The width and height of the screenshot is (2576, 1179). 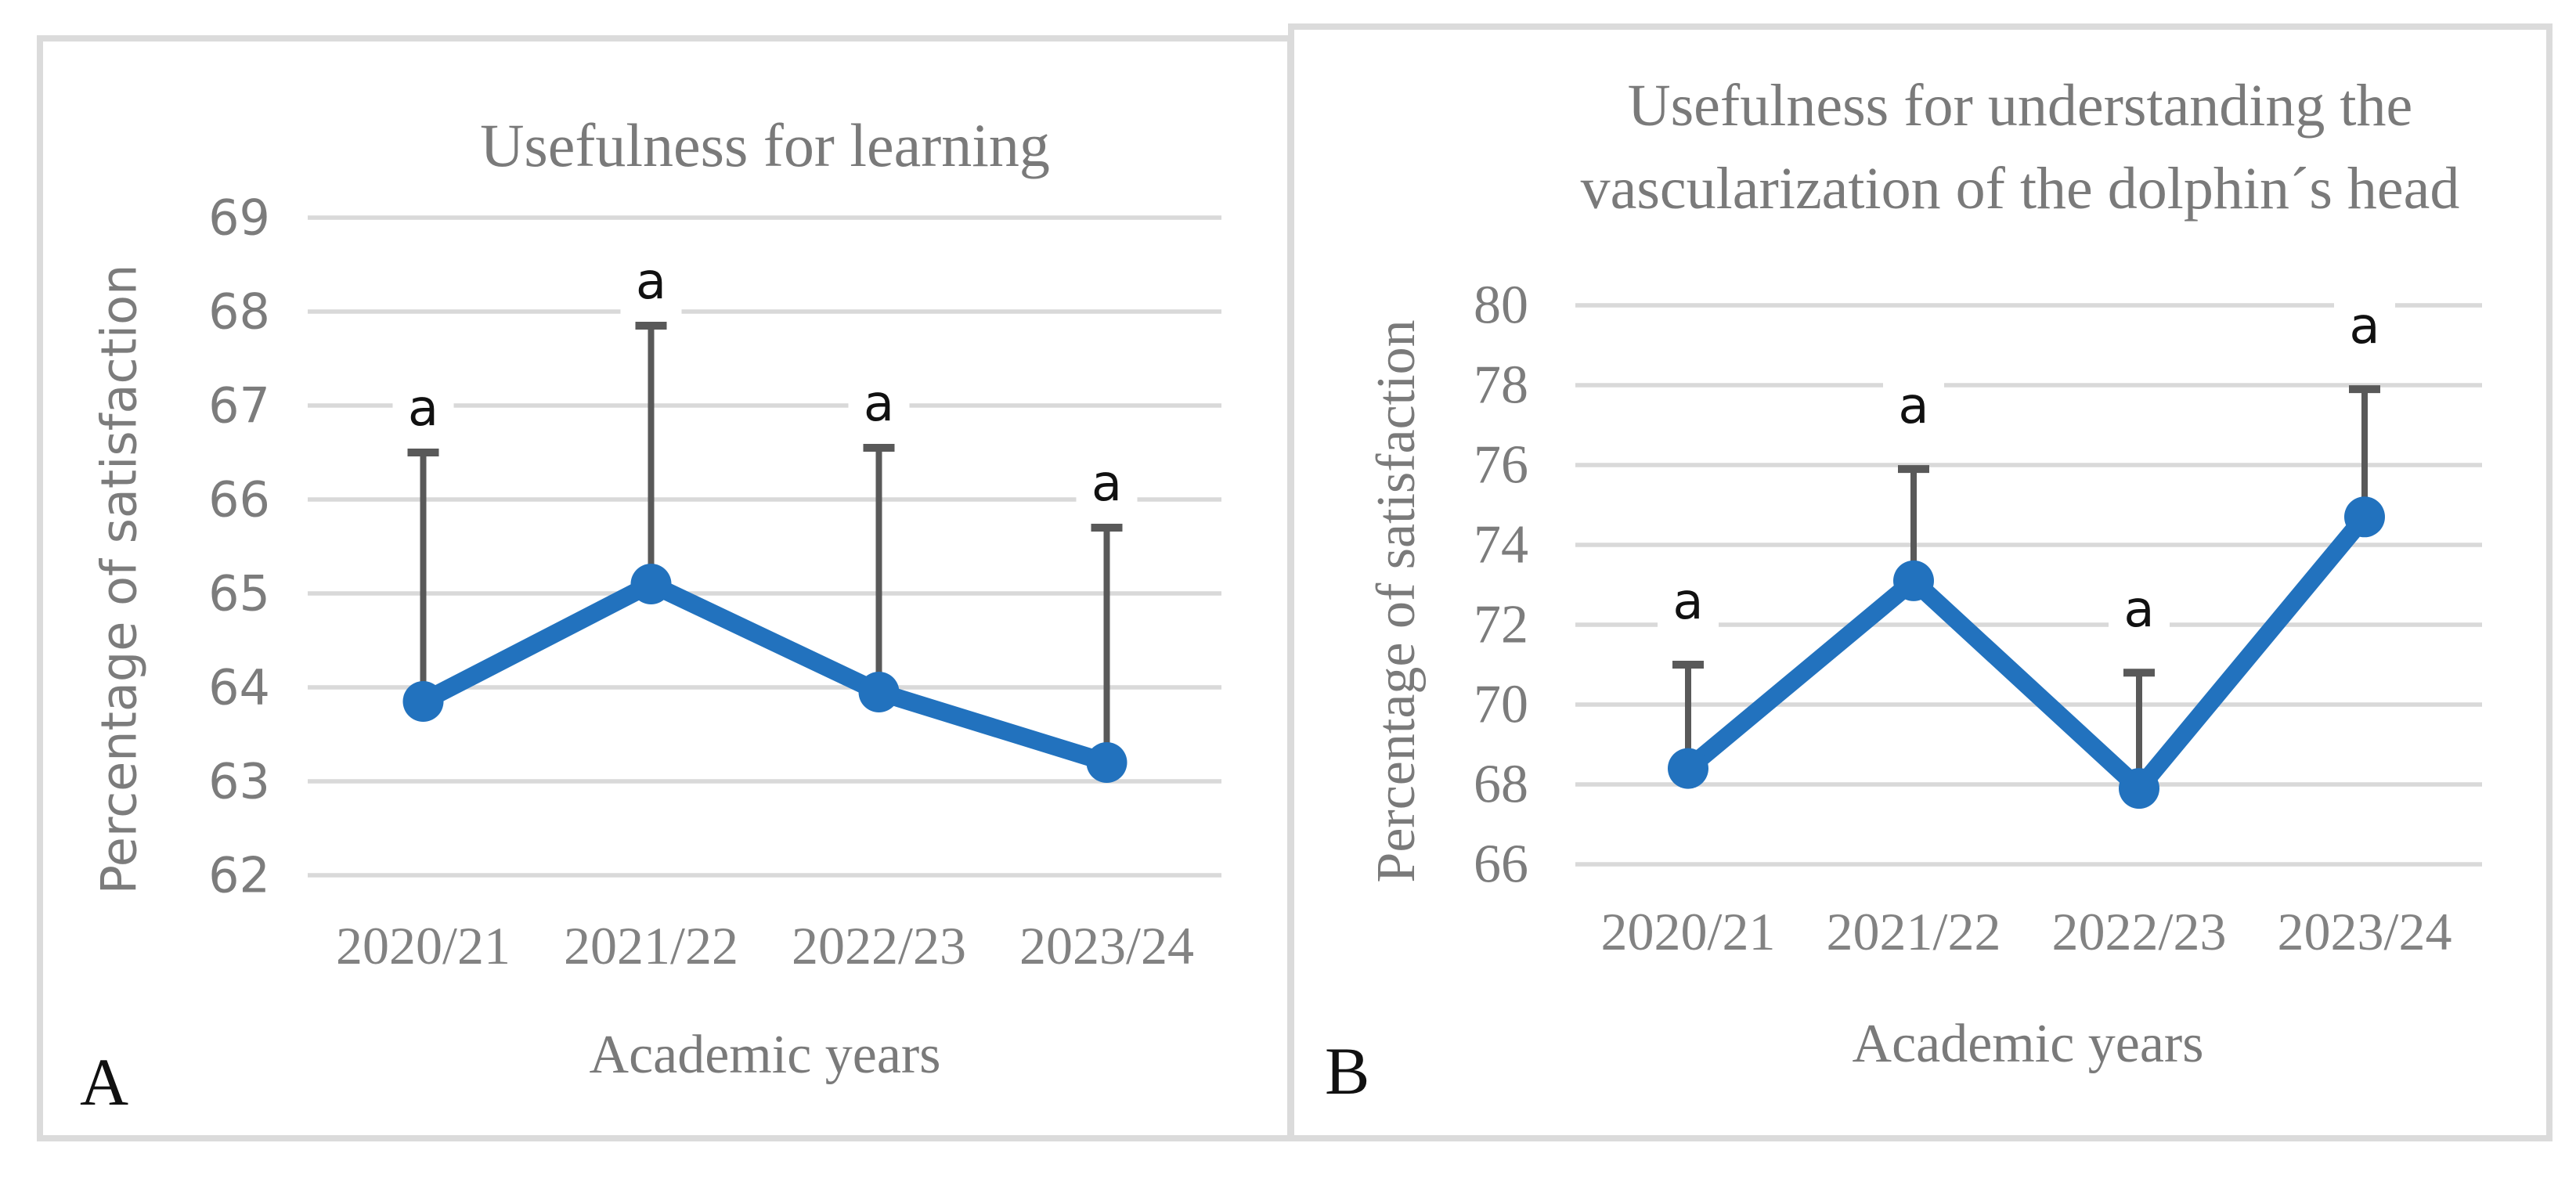 I want to click on annotations-B: a a a a, so click(x=2026, y=468).